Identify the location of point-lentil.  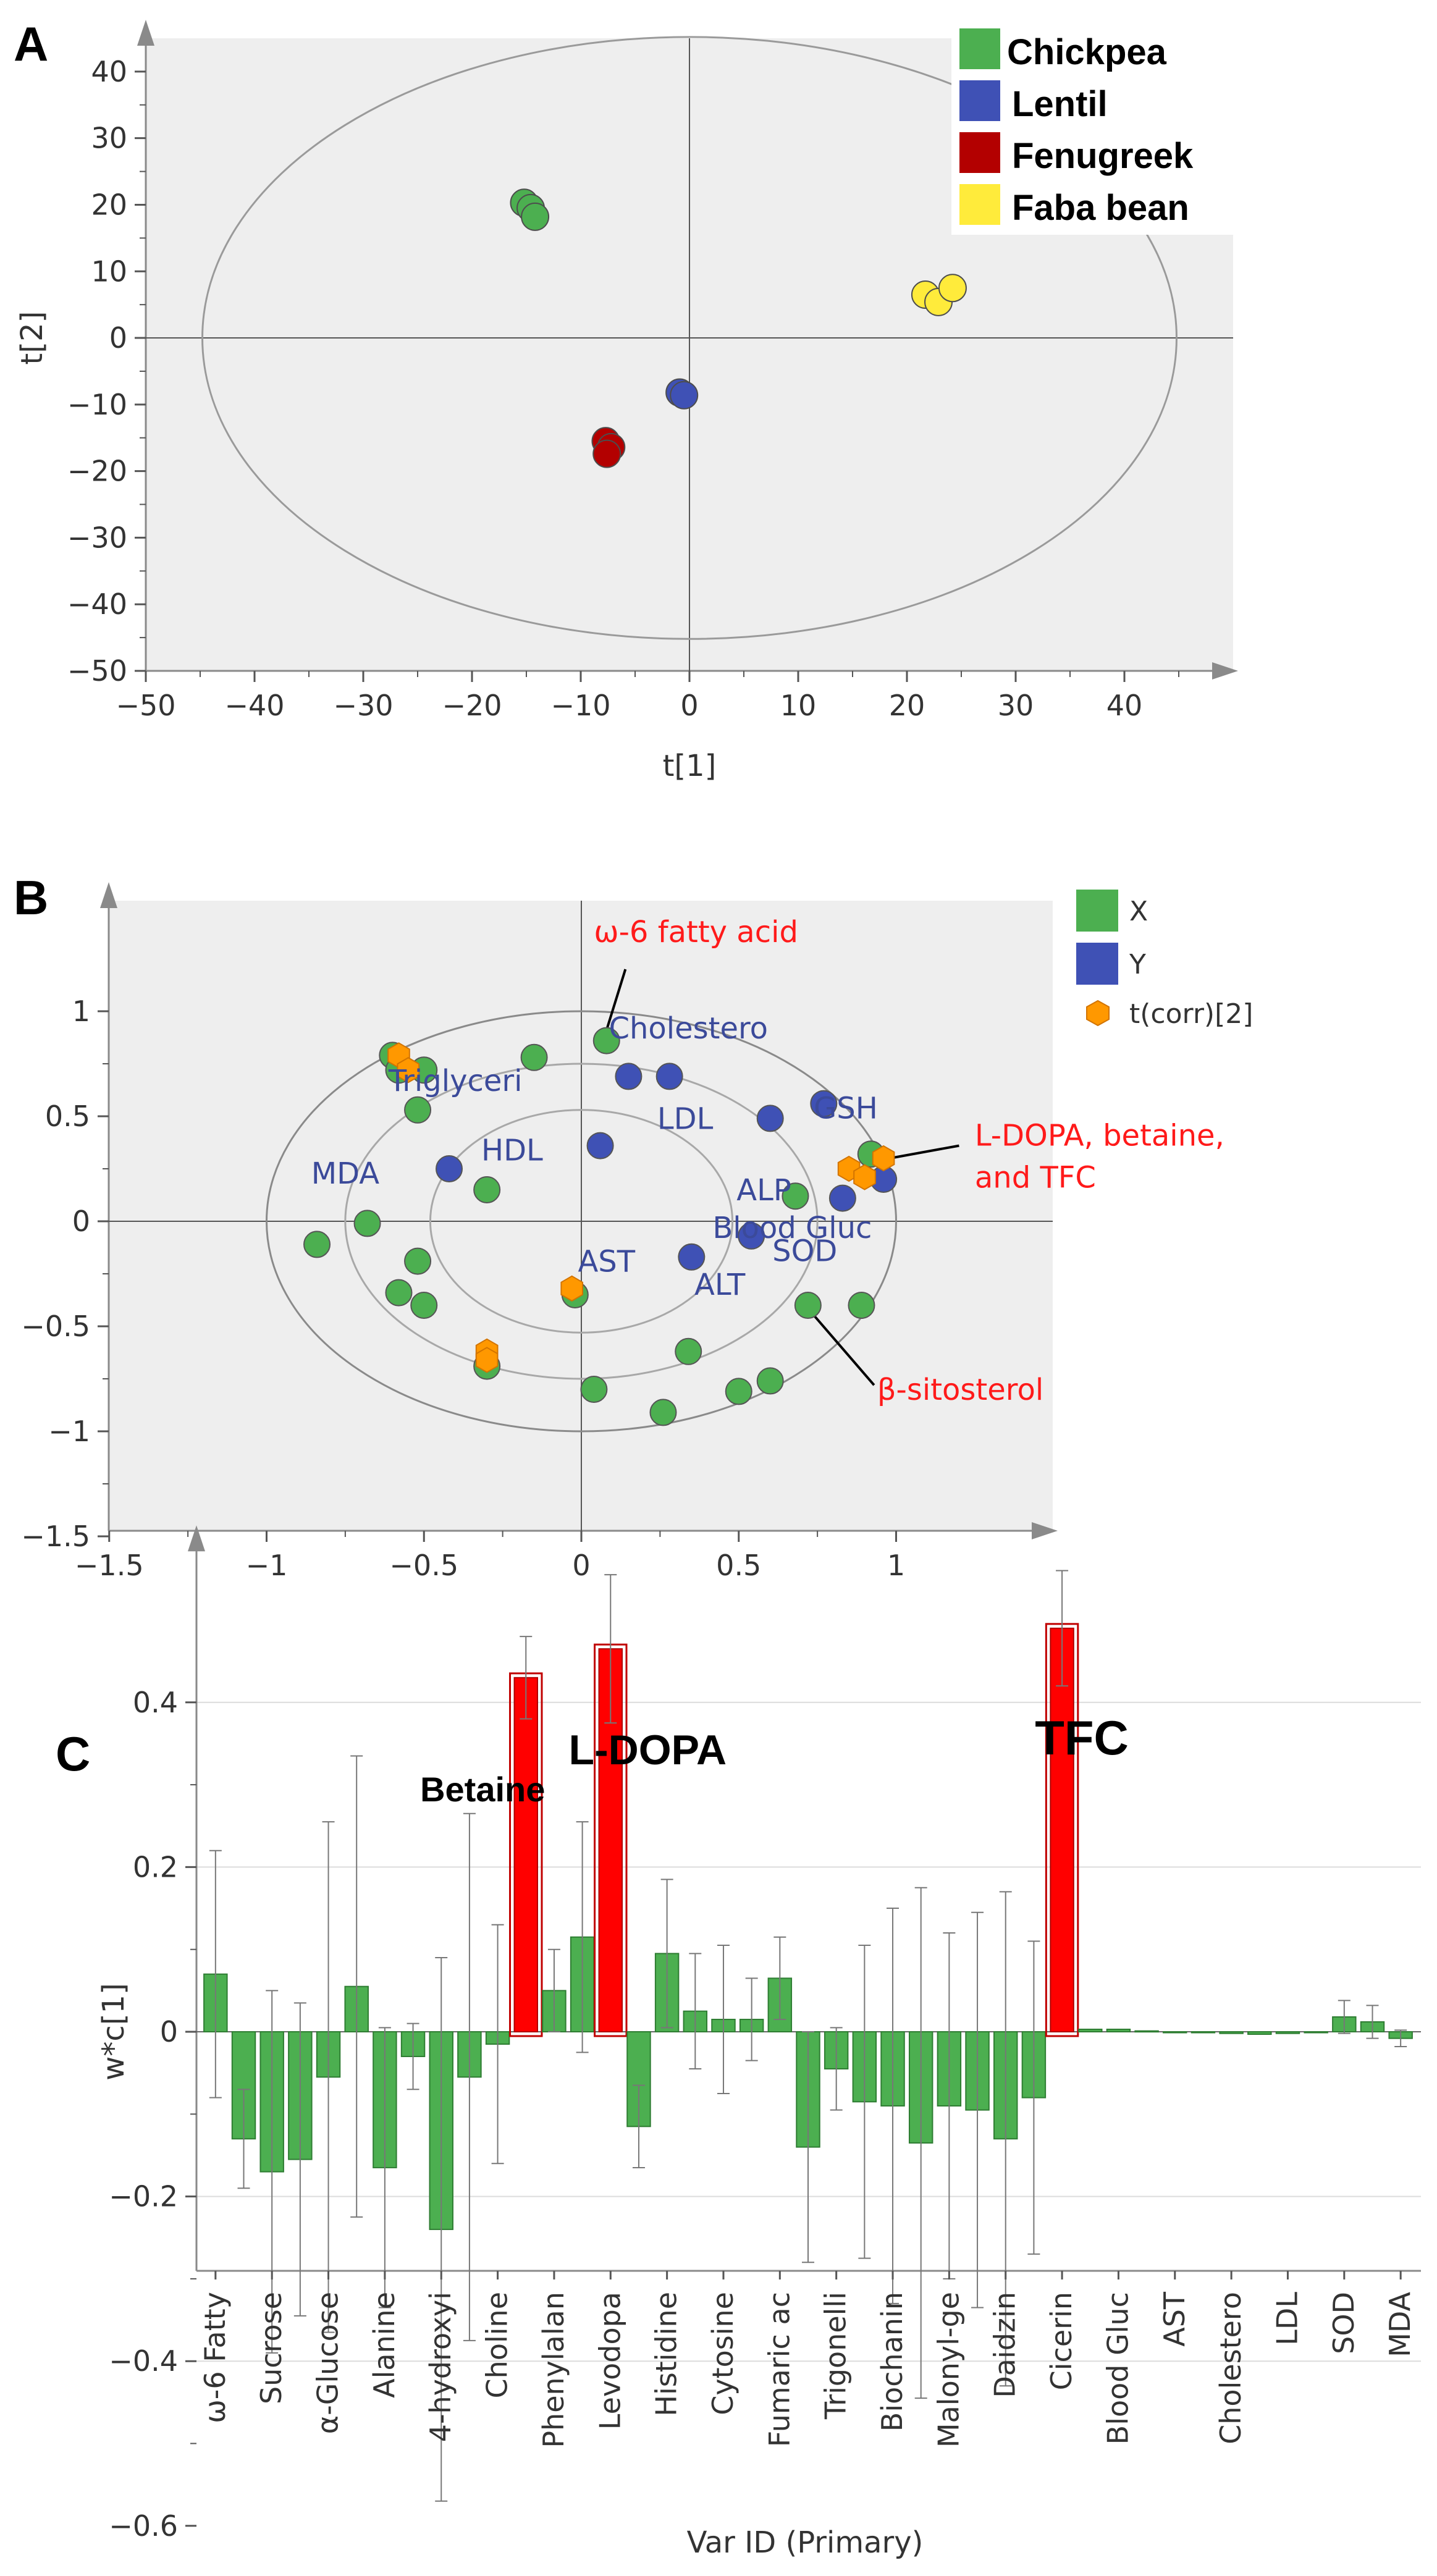
(684, 395).